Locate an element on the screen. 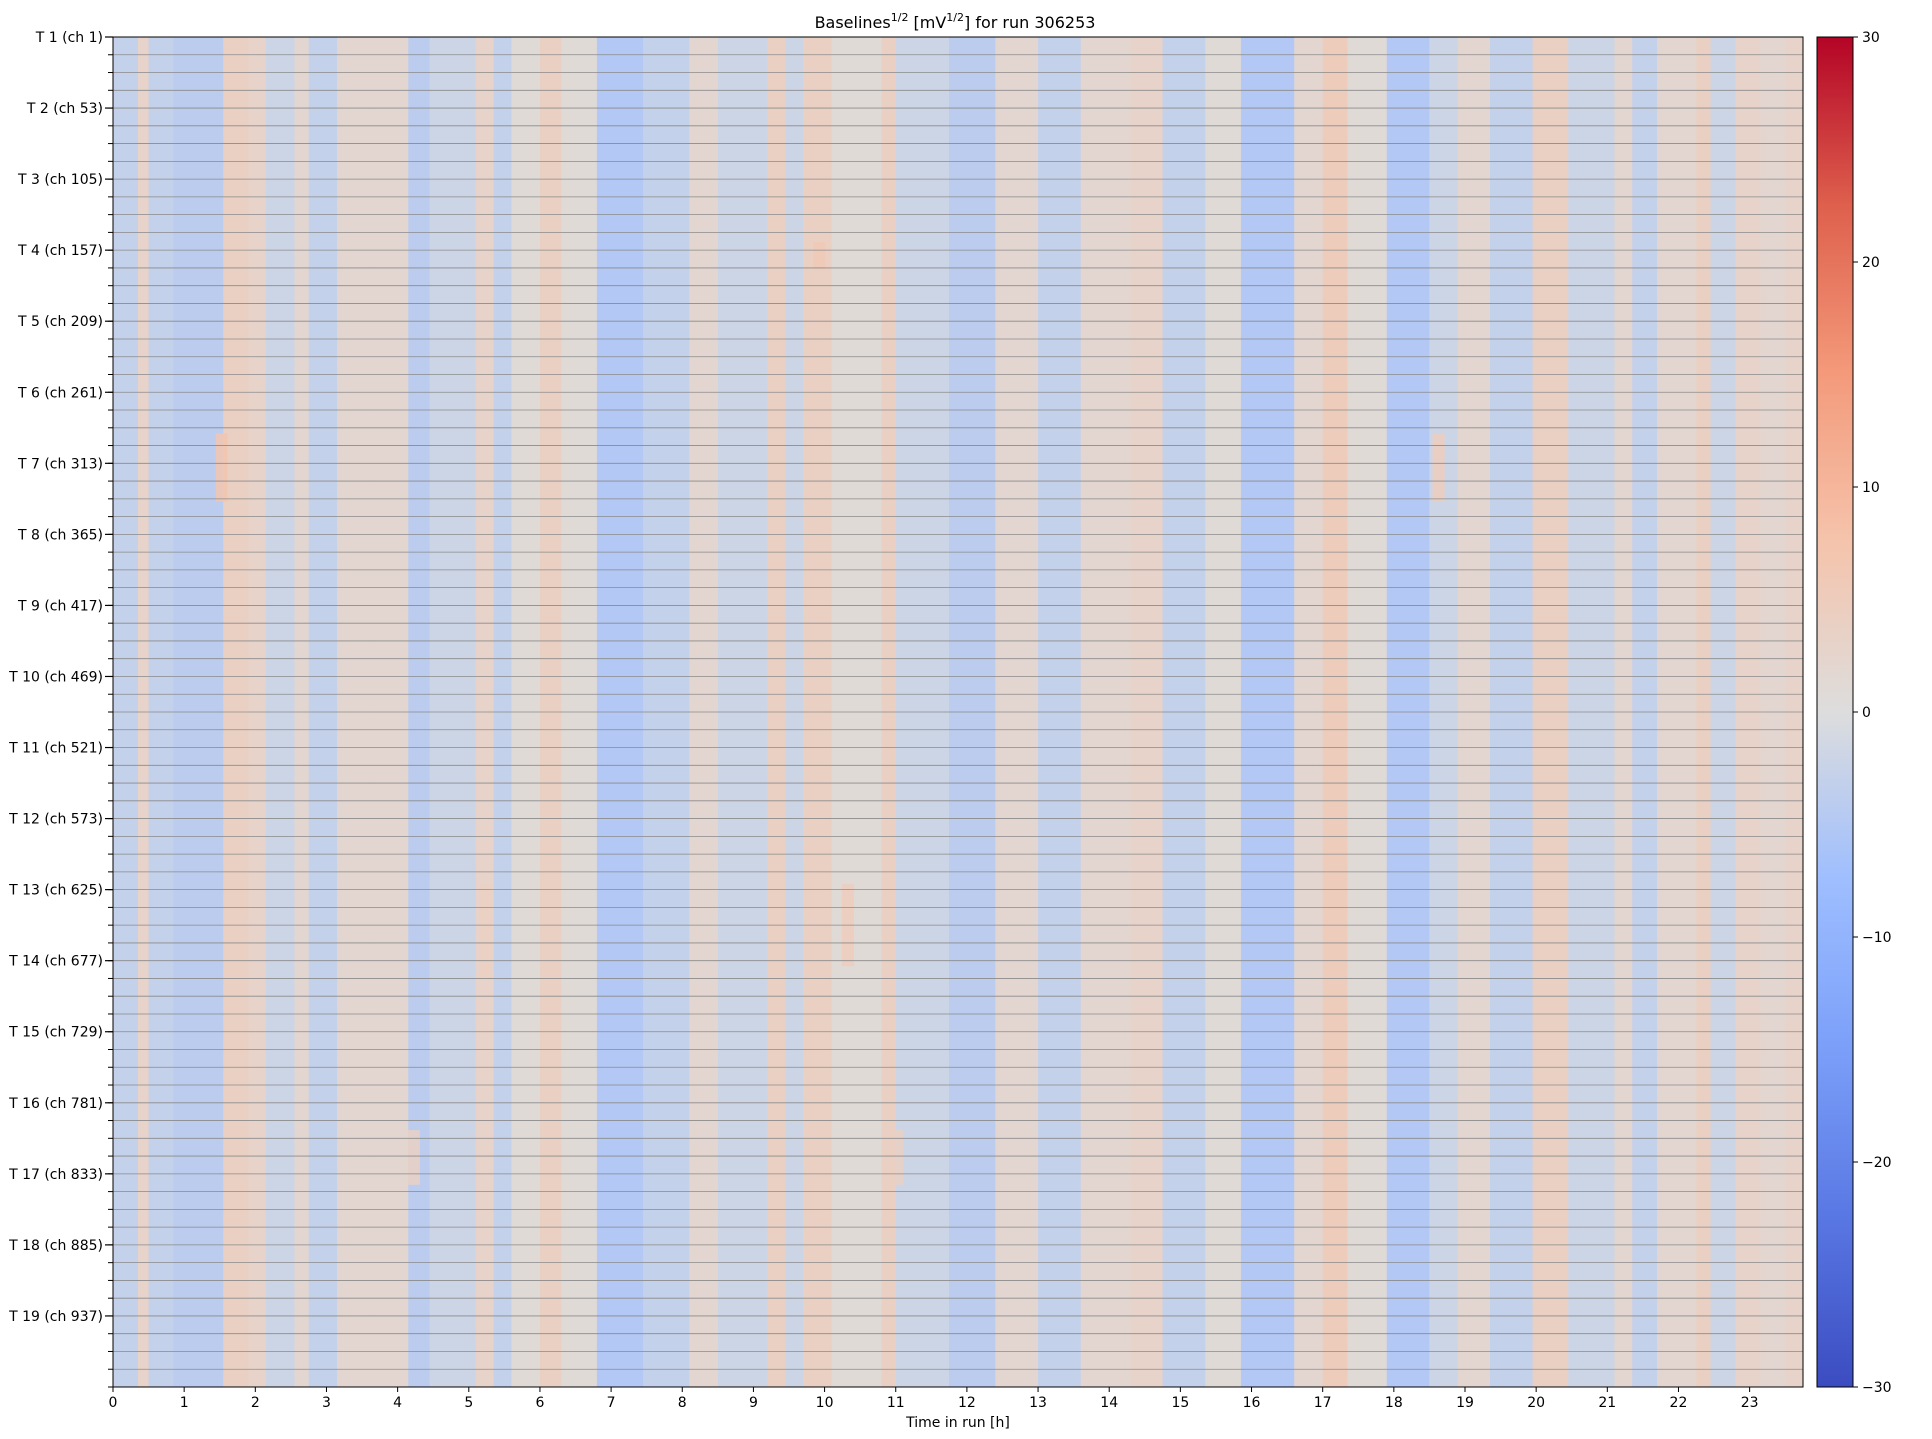 The width and height of the screenshot is (1932, 1439). x-tick-label: 14 is located at coordinates (1109, 1403).